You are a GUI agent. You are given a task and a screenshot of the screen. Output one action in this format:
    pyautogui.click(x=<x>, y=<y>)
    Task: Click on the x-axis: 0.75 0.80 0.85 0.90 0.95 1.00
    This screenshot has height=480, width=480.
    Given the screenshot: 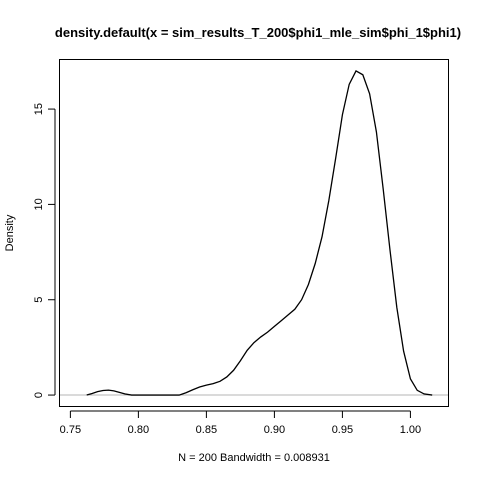 What is the action you would take?
    pyautogui.click(x=240, y=423)
    